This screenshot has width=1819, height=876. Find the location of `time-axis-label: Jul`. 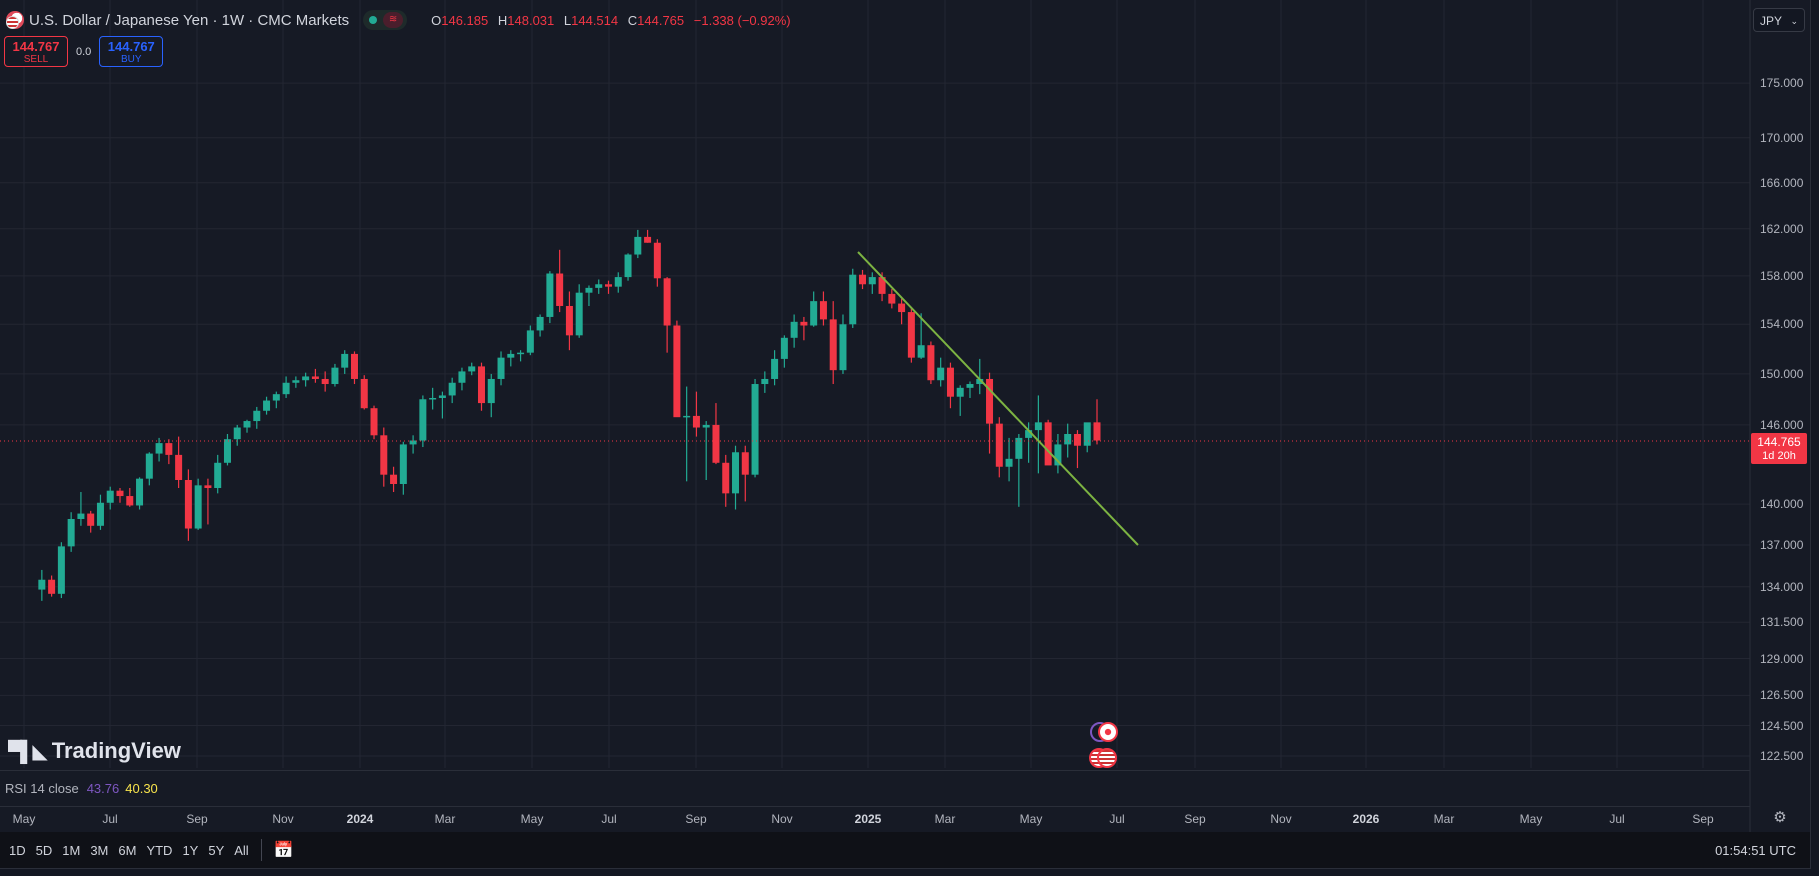

time-axis-label: Jul is located at coordinates (1617, 819).